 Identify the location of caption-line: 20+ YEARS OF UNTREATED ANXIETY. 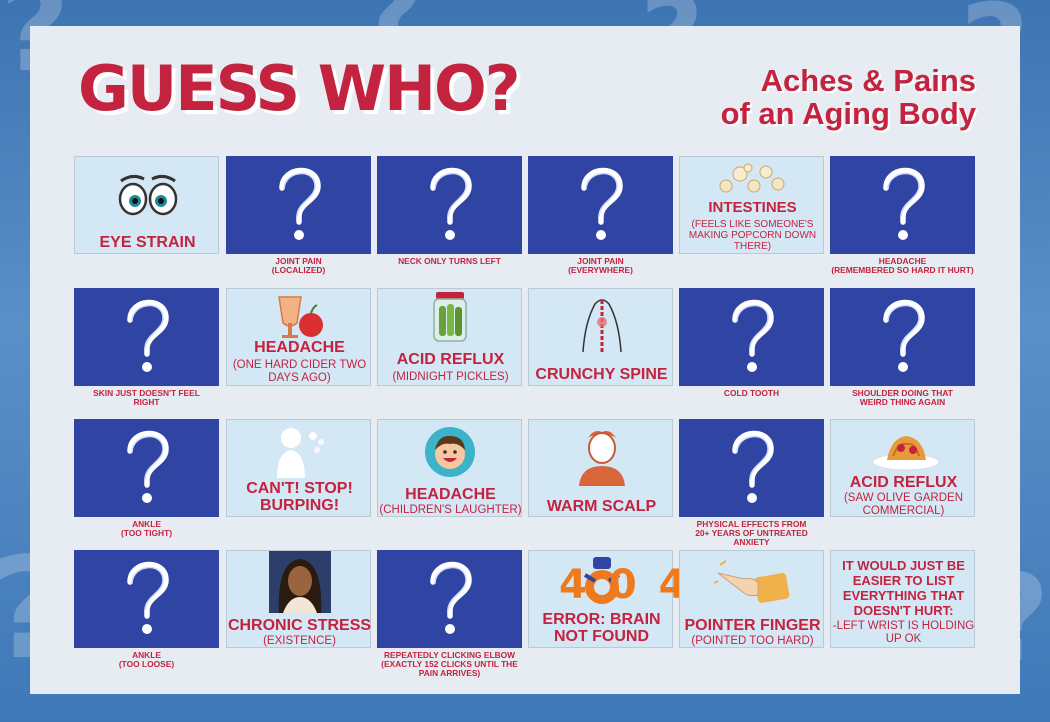
(751, 537).